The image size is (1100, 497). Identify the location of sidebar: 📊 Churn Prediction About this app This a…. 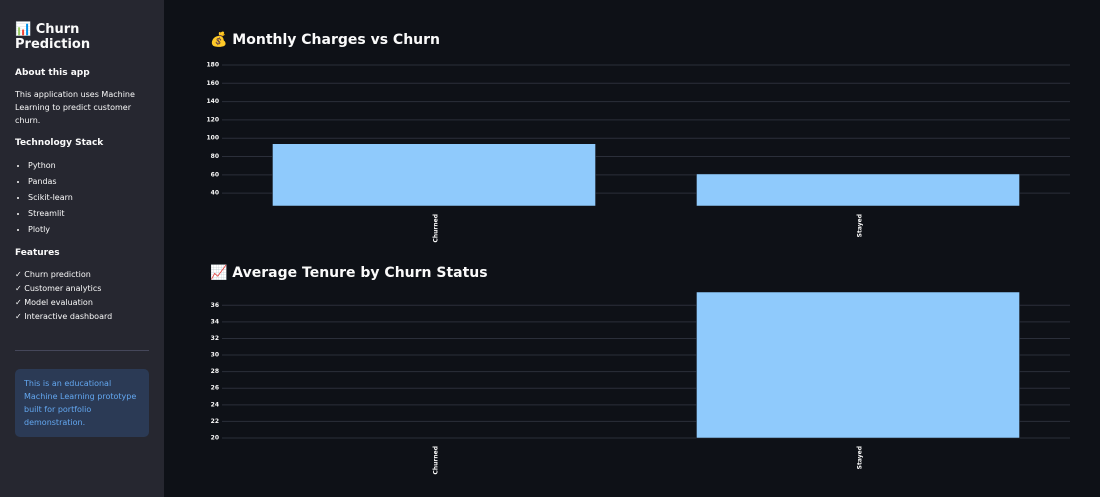
(82, 248).